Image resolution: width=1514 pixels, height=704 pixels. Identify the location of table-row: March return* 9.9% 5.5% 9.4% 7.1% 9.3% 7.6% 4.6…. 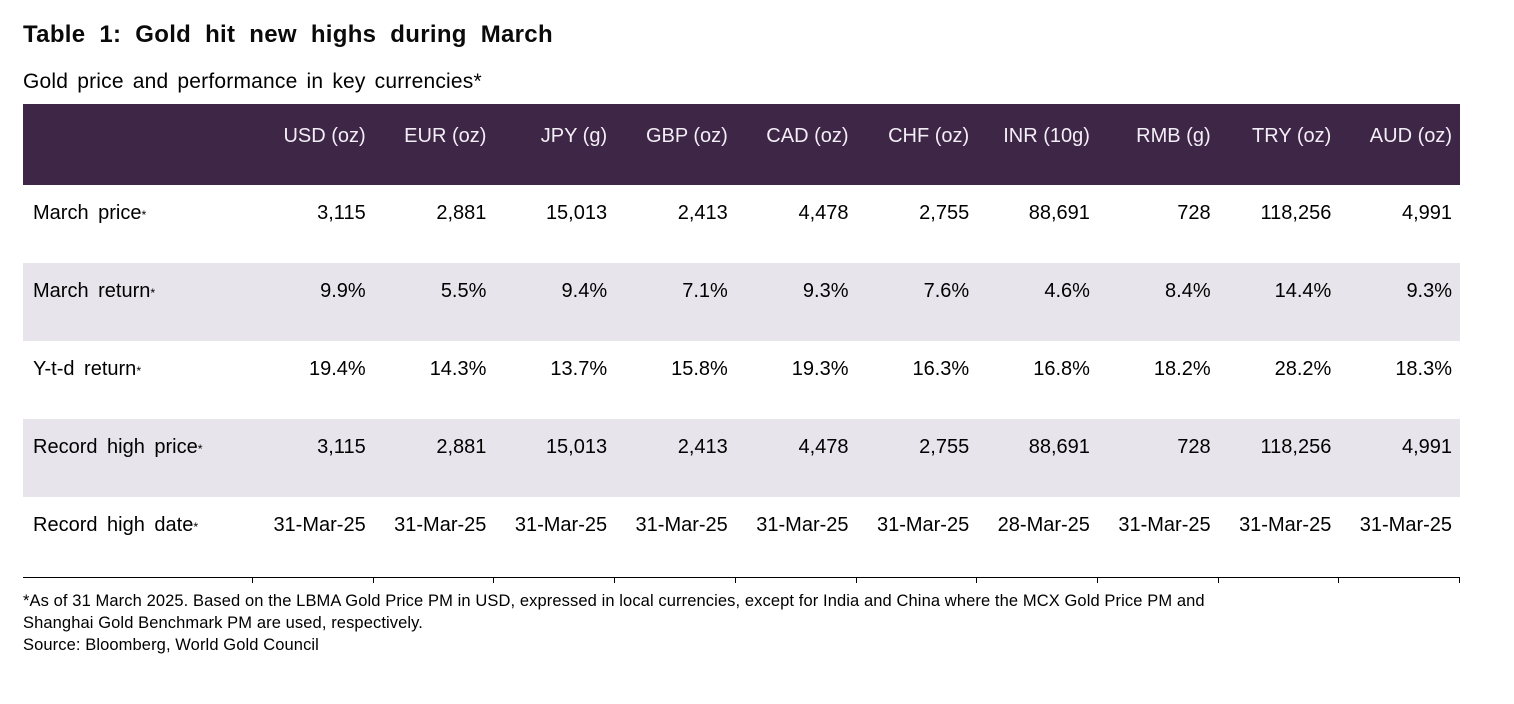
(741, 302).